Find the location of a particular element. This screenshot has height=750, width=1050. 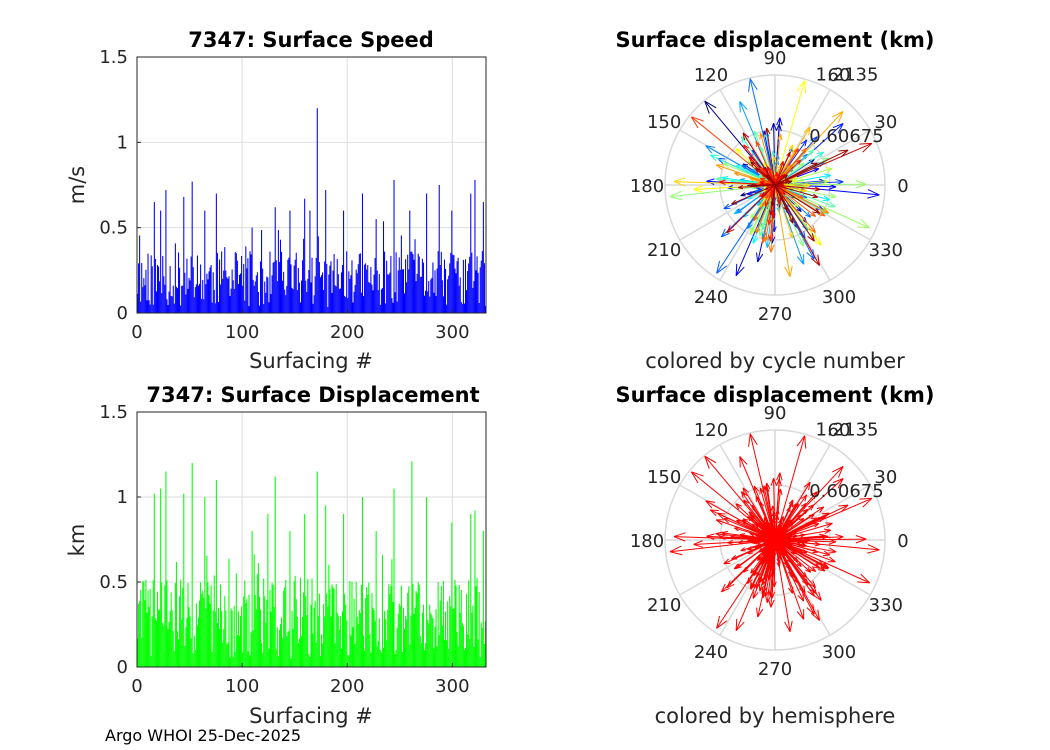

compass-cycle-spoke is located at coordinates (727, 212).